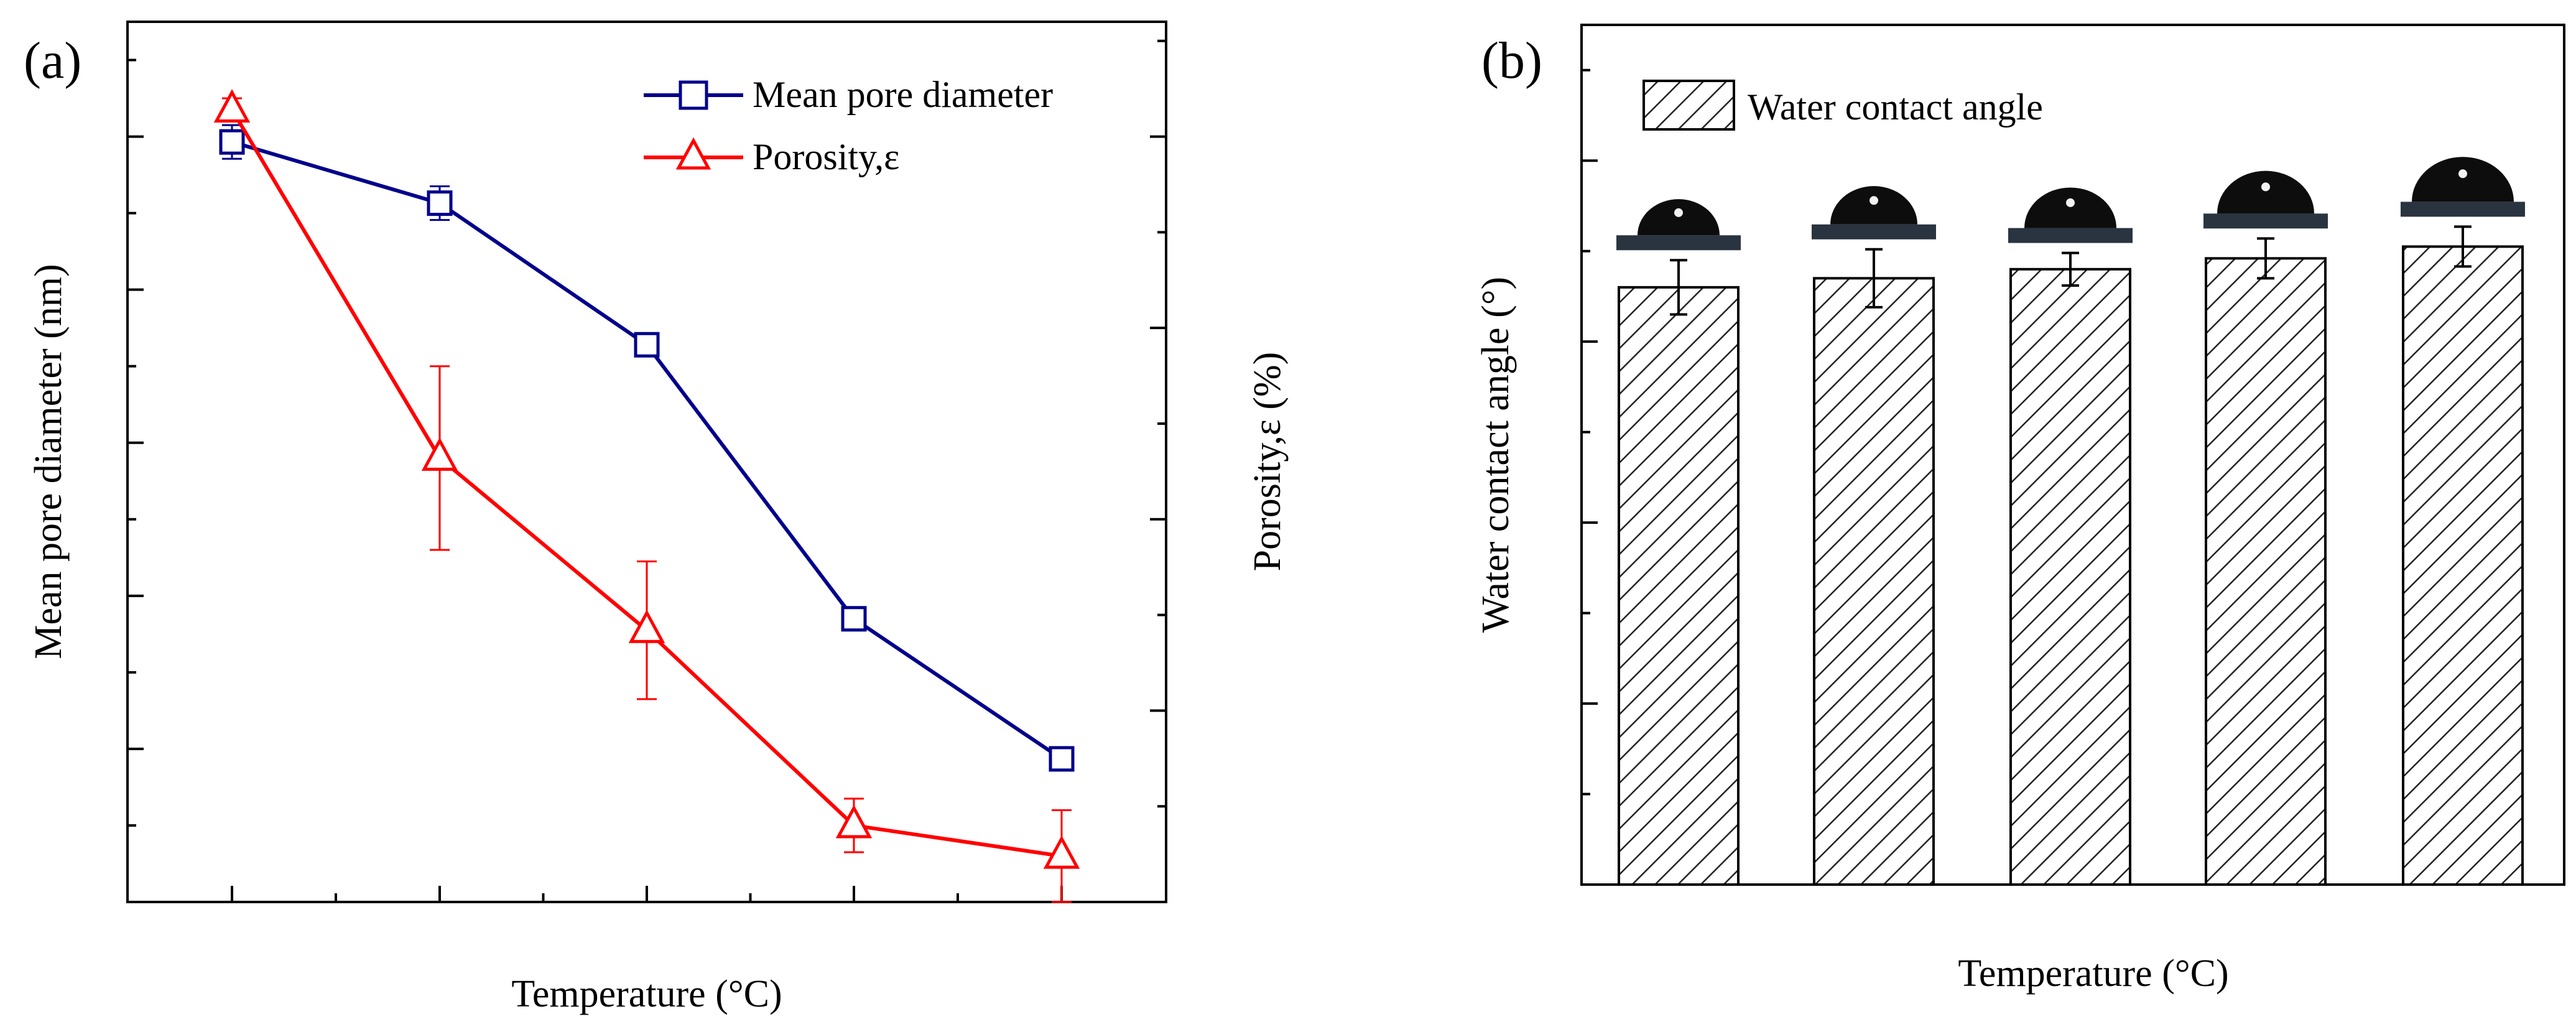 This screenshot has width=2576, height=1032. Describe the element at coordinates (693, 95) in the screenshot. I see `legend-square-marker` at that location.